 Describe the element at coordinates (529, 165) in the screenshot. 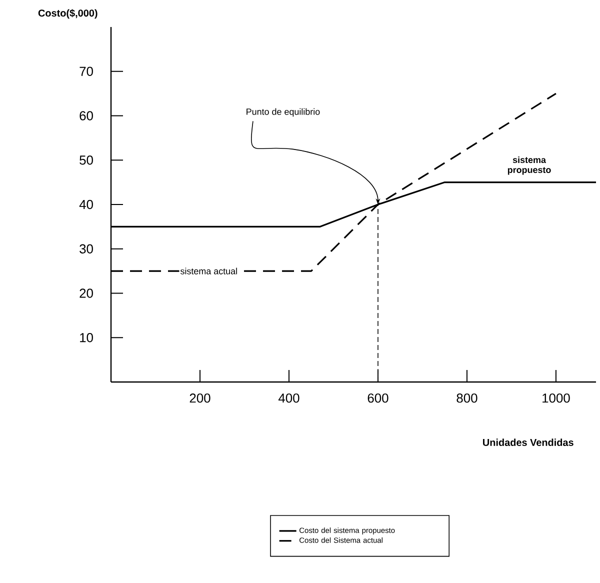

I see `annotation: sistema propuesto` at that location.